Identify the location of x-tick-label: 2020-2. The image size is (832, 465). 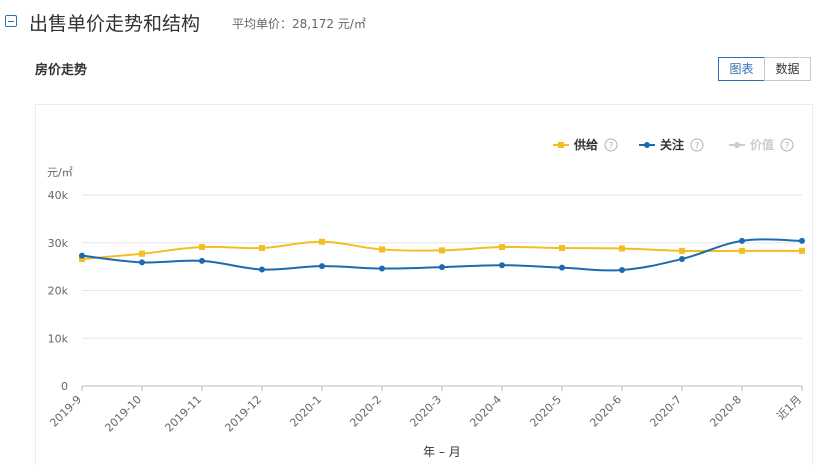
(365, 411).